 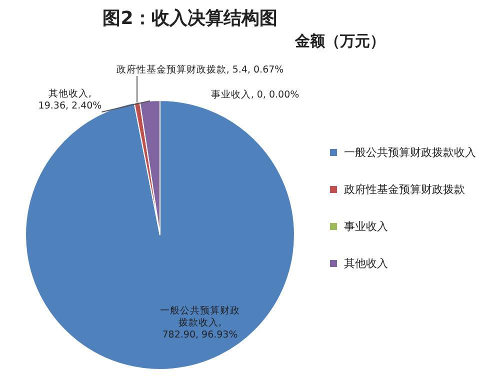 What do you see at coordinates (200, 69) in the screenshot?
I see `data-label: 政府性基金预算财政拨款, 5.4, 0.67%` at bounding box center [200, 69].